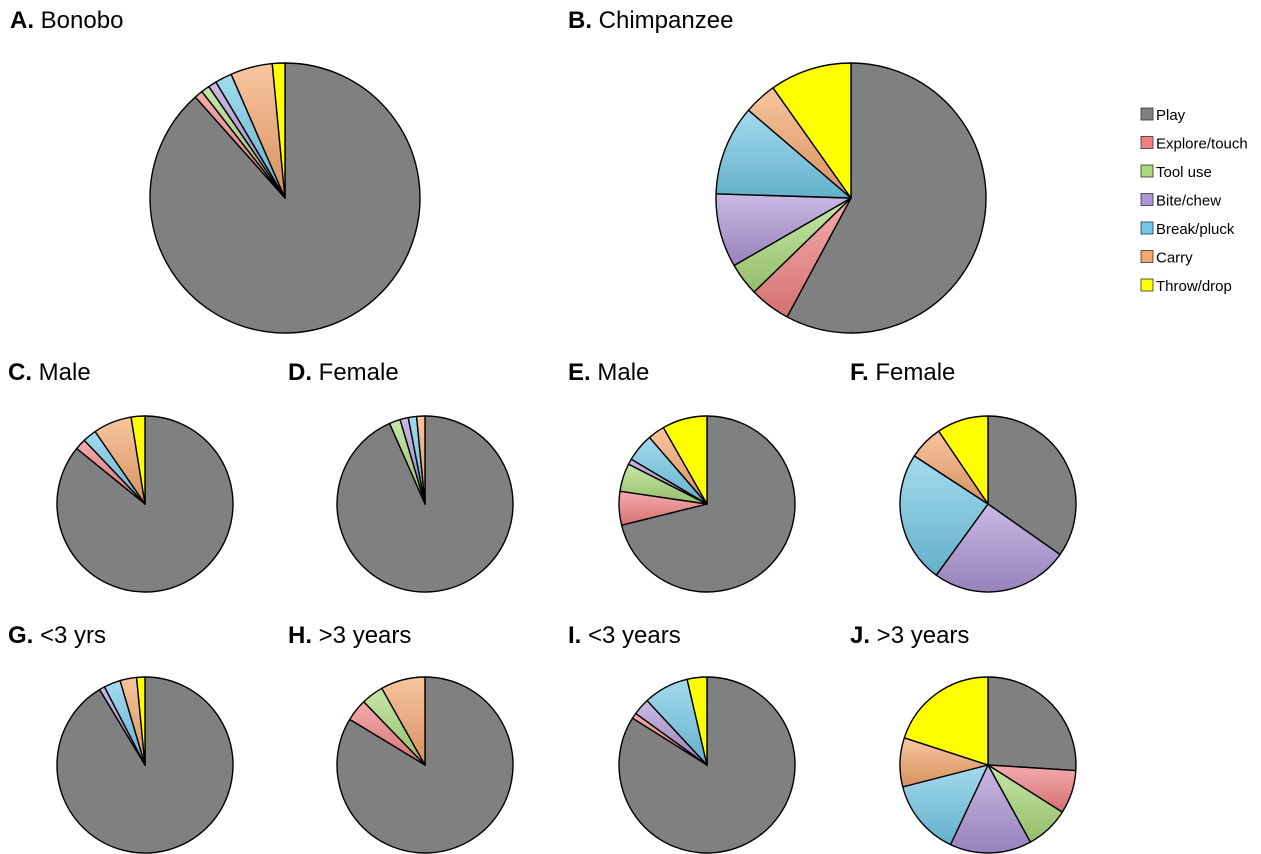  What do you see at coordinates (300, 372) in the screenshot?
I see `panel-letter-d: D.` at bounding box center [300, 372].